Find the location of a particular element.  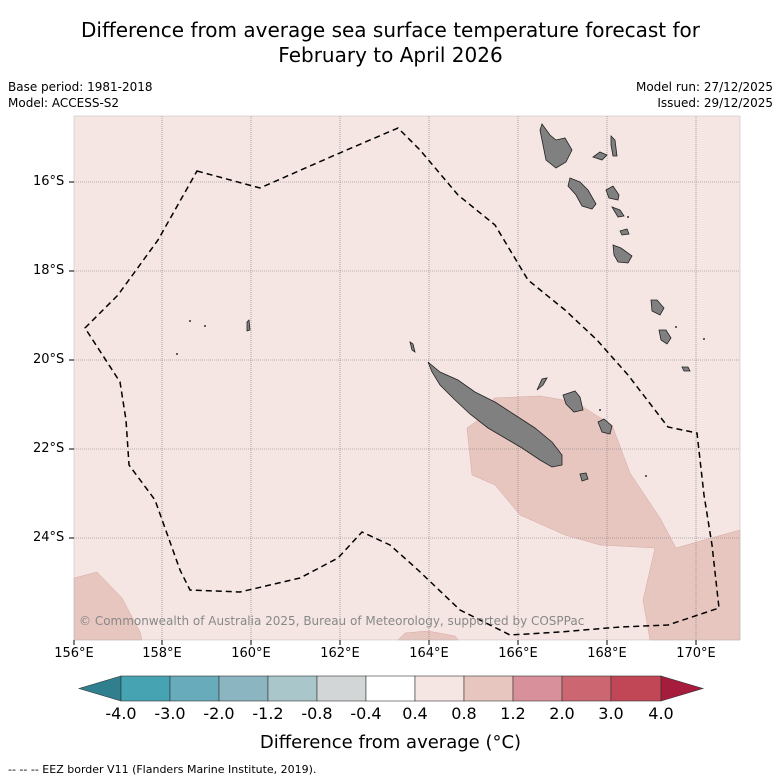

ambae is located at coordinates (600, 156).